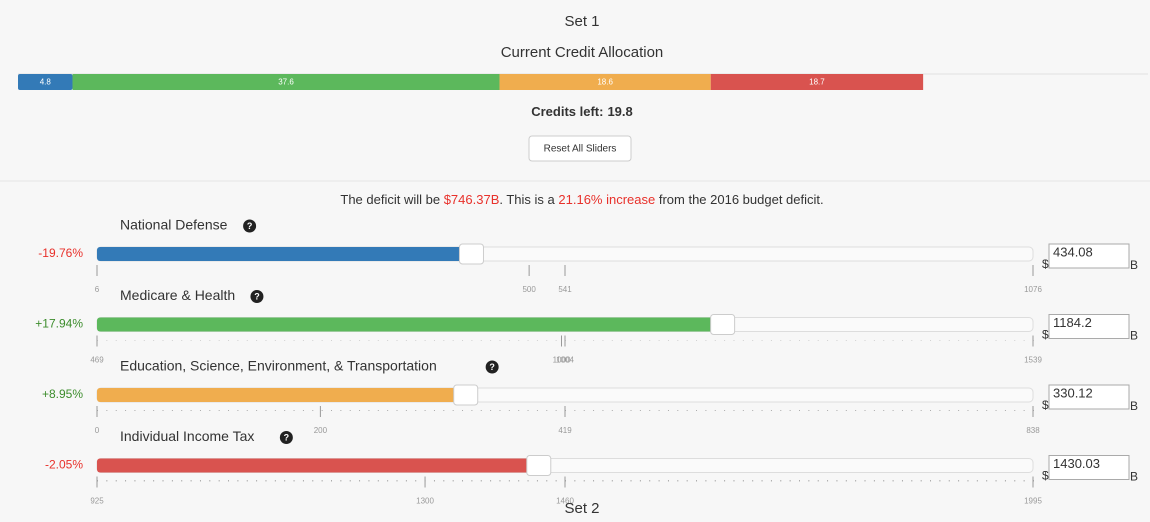 This screenshot has width=1150, height=522. Describe the element at coordinates (1073, 251) in the screenshot. I see `input-value: 434.08` at that location.